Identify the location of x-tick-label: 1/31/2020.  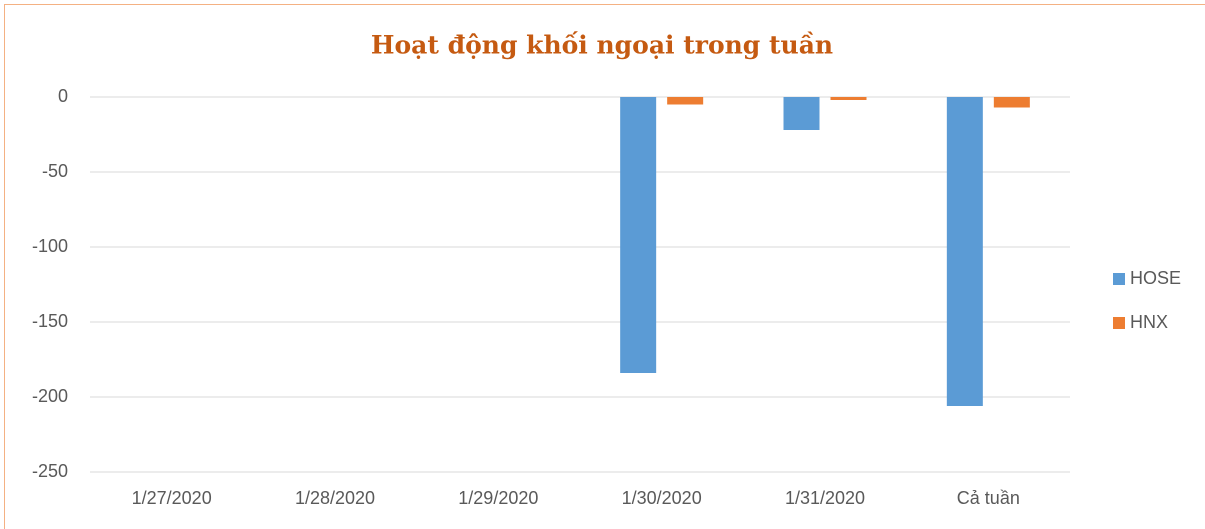
(825, 498).